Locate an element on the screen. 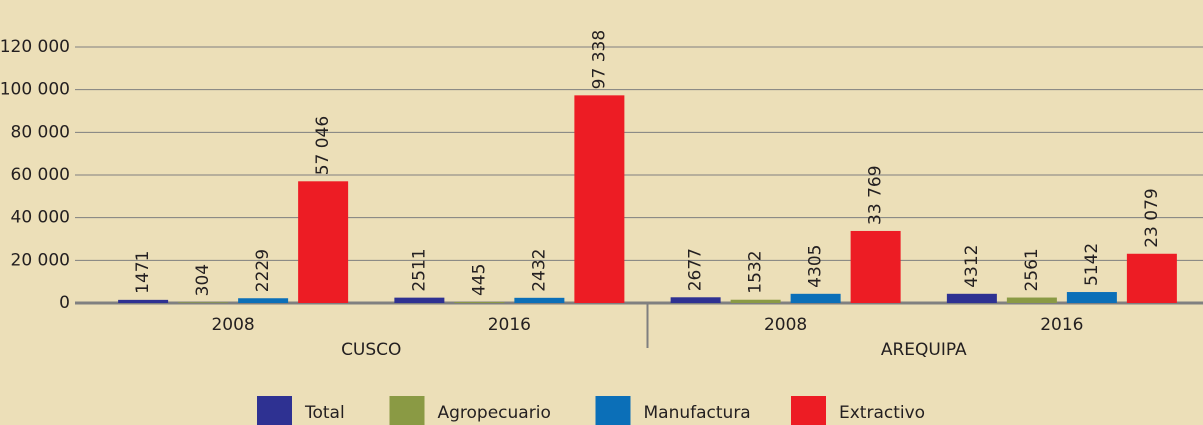 This screenshot has height=425, width=1203. value-label: 4305 is located at coordinates (816, 266).